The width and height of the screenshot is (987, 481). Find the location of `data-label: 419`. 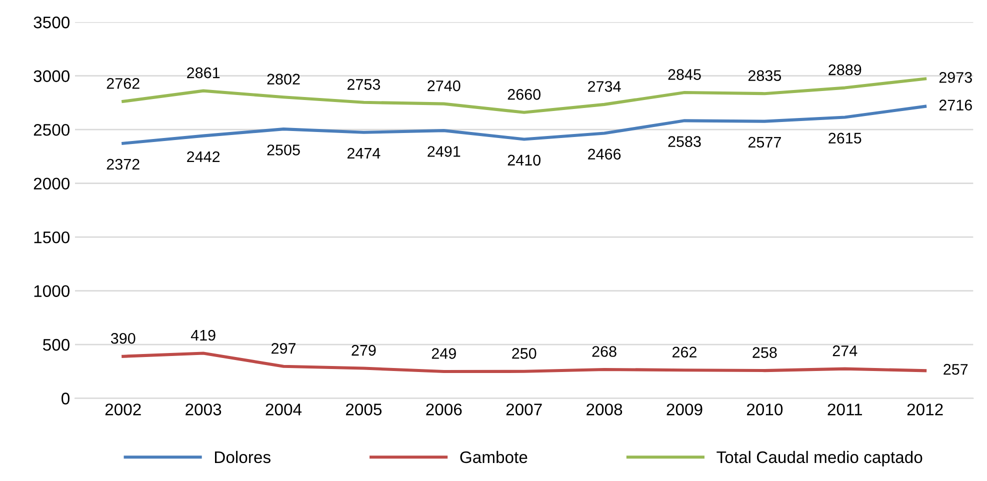

data-label: 419 is located at coordinates (203, 335).